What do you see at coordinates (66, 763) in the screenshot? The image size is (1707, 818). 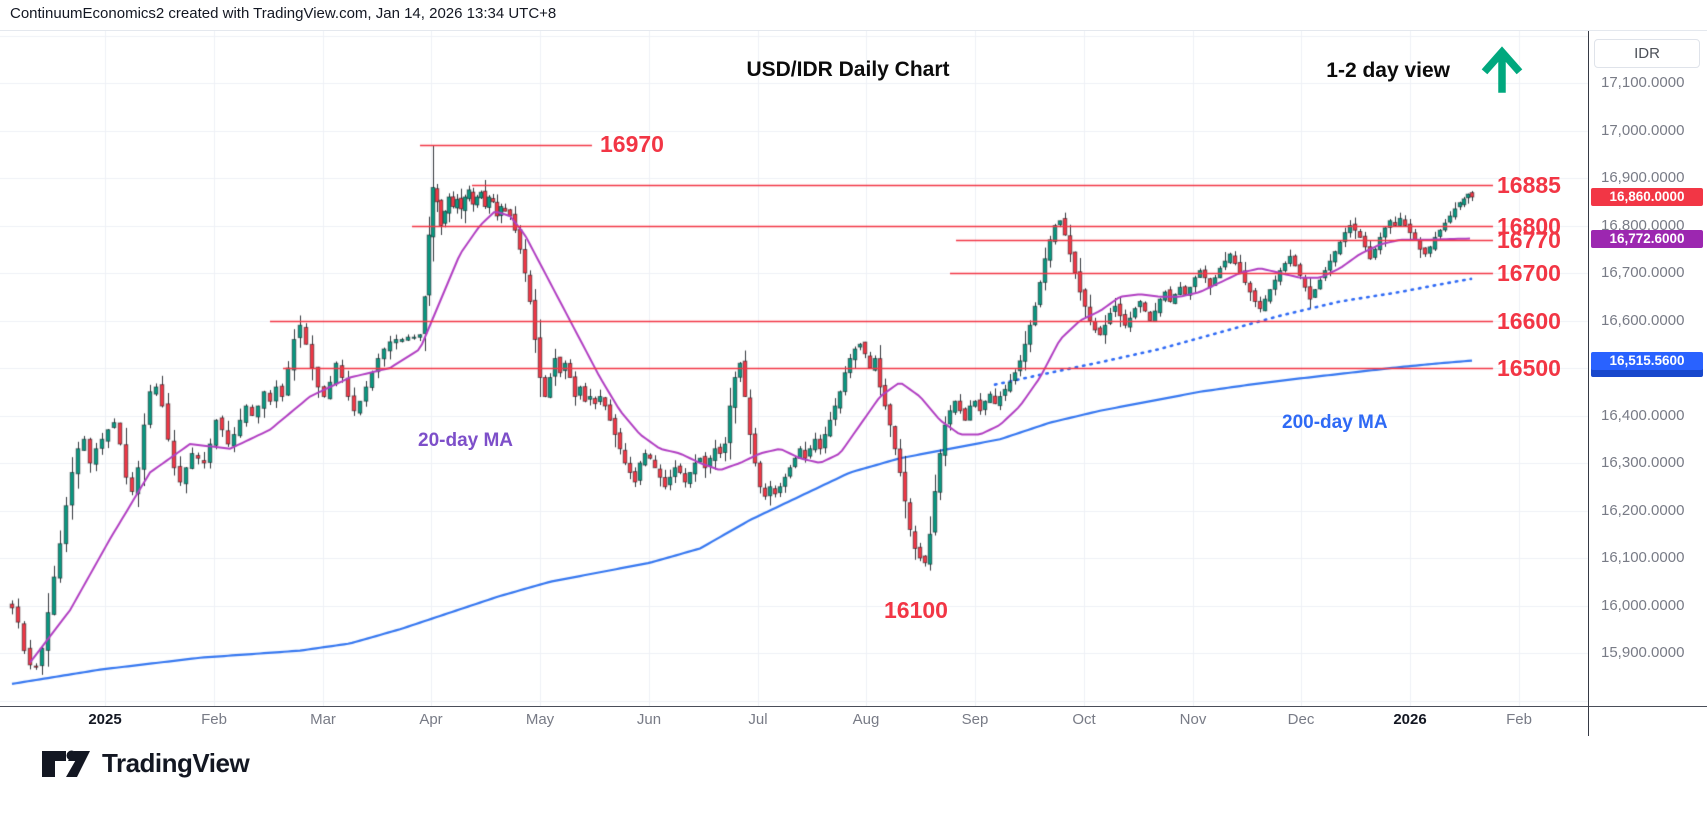 I see `tradingview-logo-icon` at bounding box center [66, 763].